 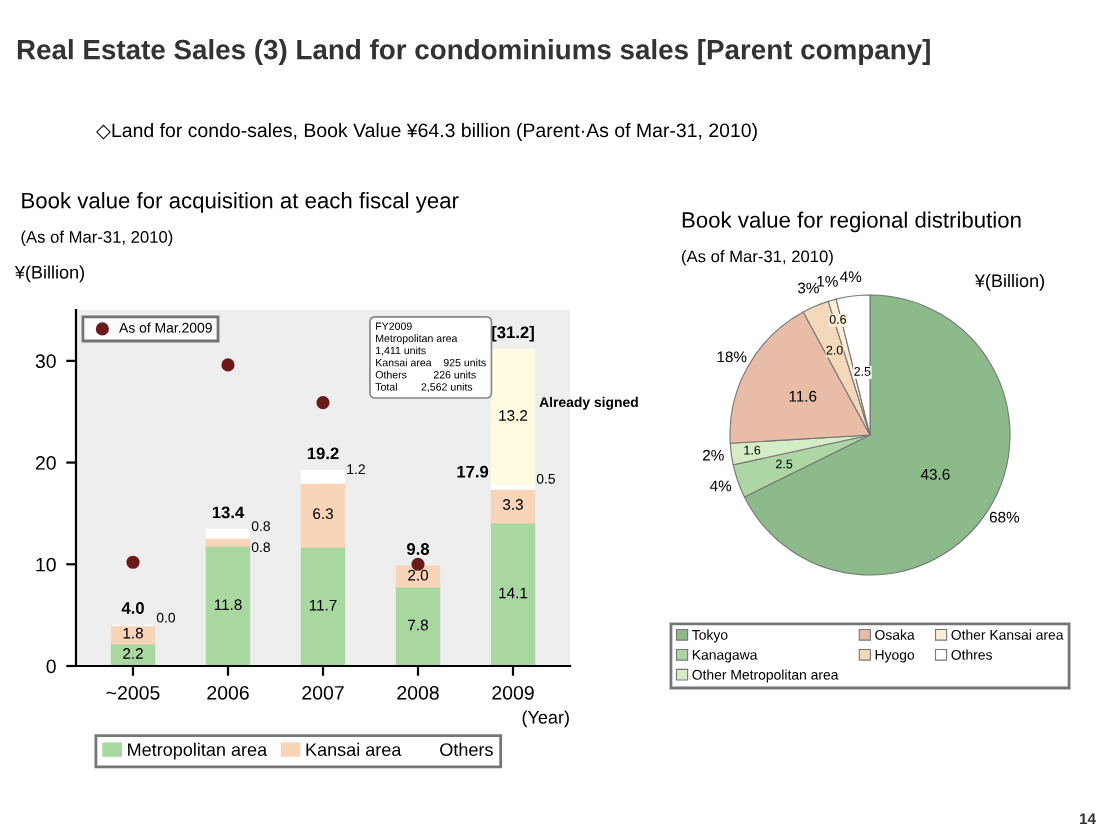 What do you see at coordinates (198, 751) in the screenshot?
I see `legend-label: Metropolitan area` at bounding box center [198, 751].